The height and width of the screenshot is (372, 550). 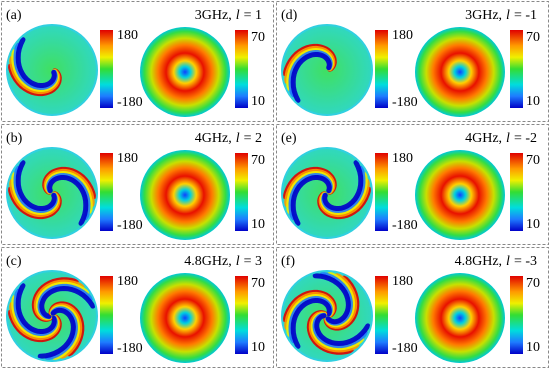 I want to click on panel-label: (a), so click(x=14, y=15).